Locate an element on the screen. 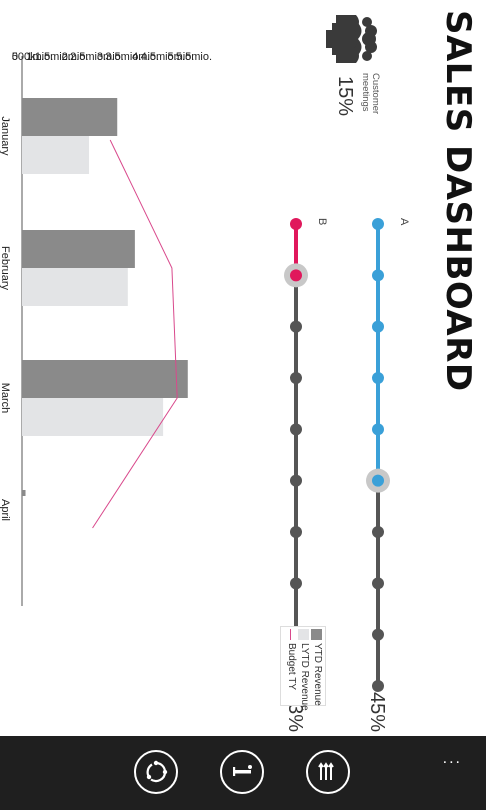  x-tick-label: March is located at coordinates (5, 398).